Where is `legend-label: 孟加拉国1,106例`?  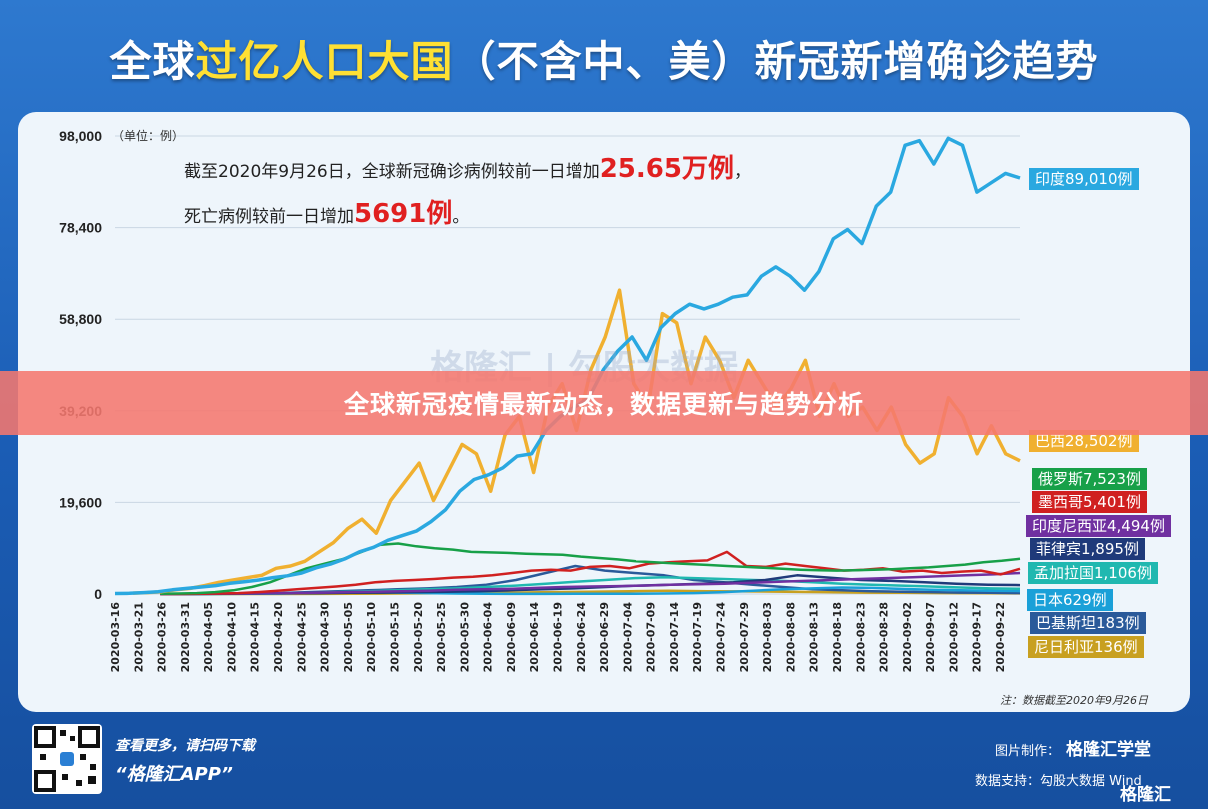
legend-label: 孟加拉国1,106例 is located at coordinates (1093, 573).